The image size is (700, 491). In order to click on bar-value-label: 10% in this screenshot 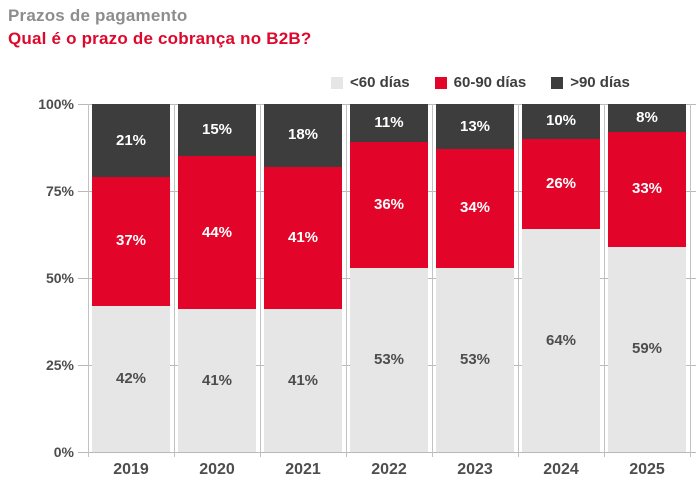, I will do `click(561, 120)`.